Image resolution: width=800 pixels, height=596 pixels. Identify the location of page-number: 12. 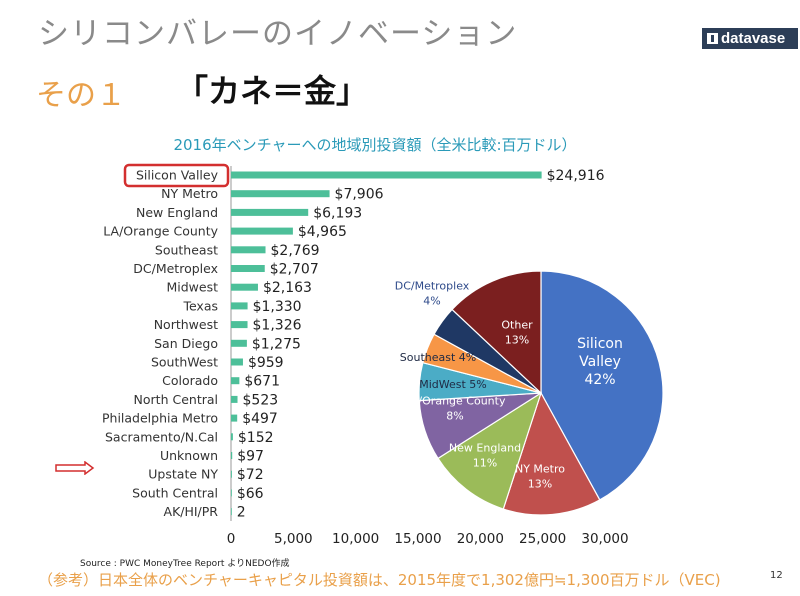
(776, 575).